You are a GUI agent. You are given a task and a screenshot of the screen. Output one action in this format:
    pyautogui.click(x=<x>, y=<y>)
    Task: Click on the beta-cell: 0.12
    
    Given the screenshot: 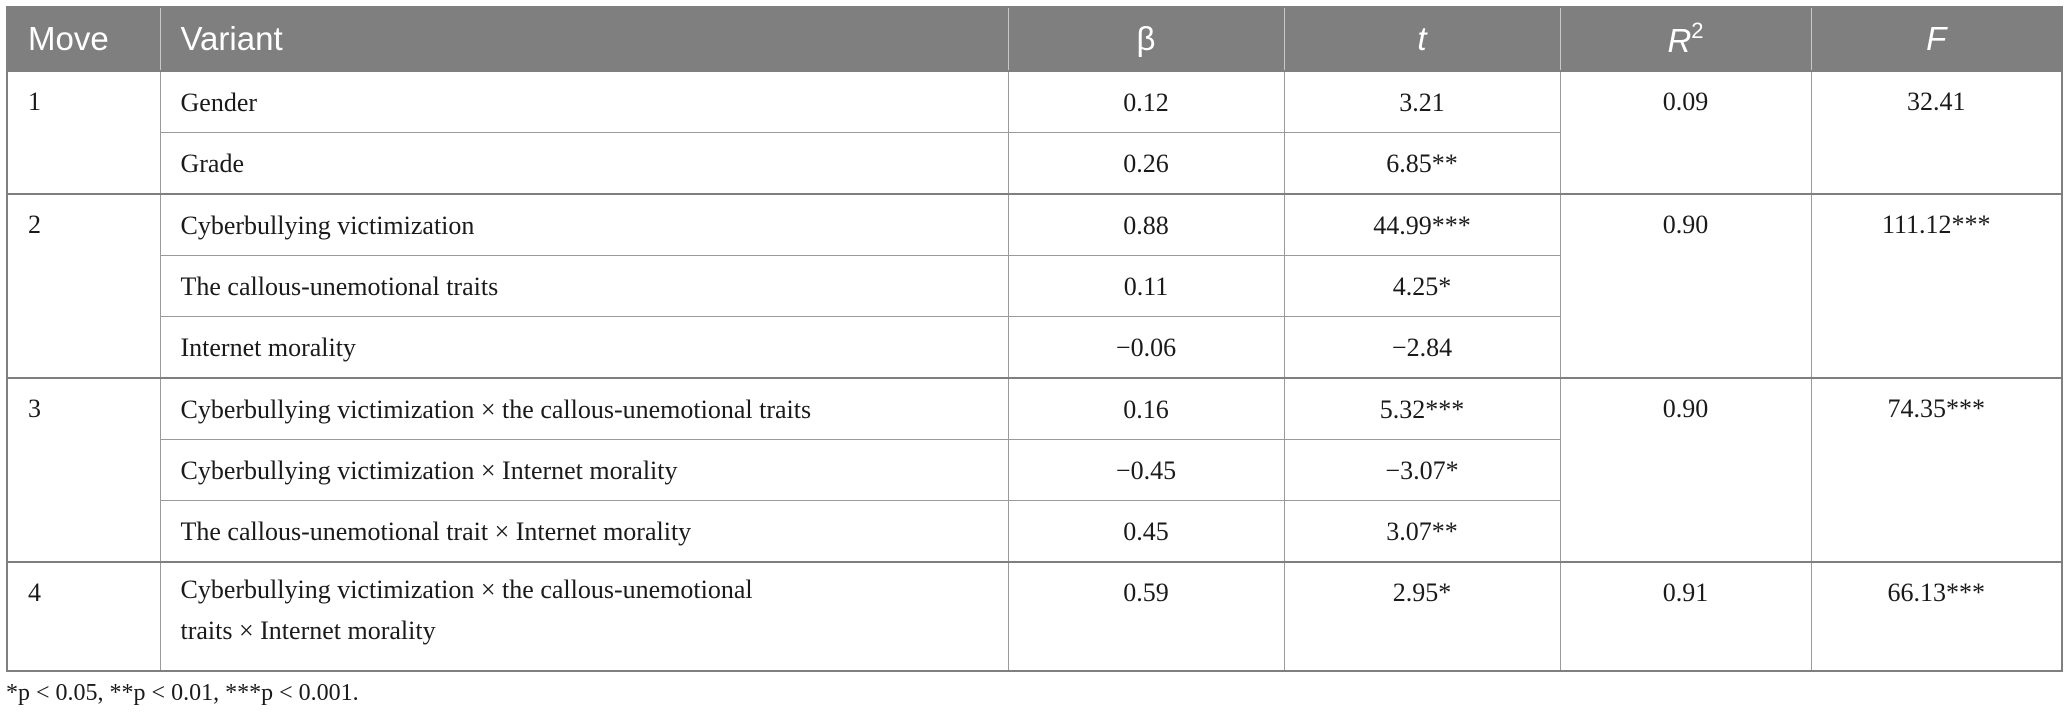 What is the action you would take?
    pyautogui.click(x=1146, y=101)
    